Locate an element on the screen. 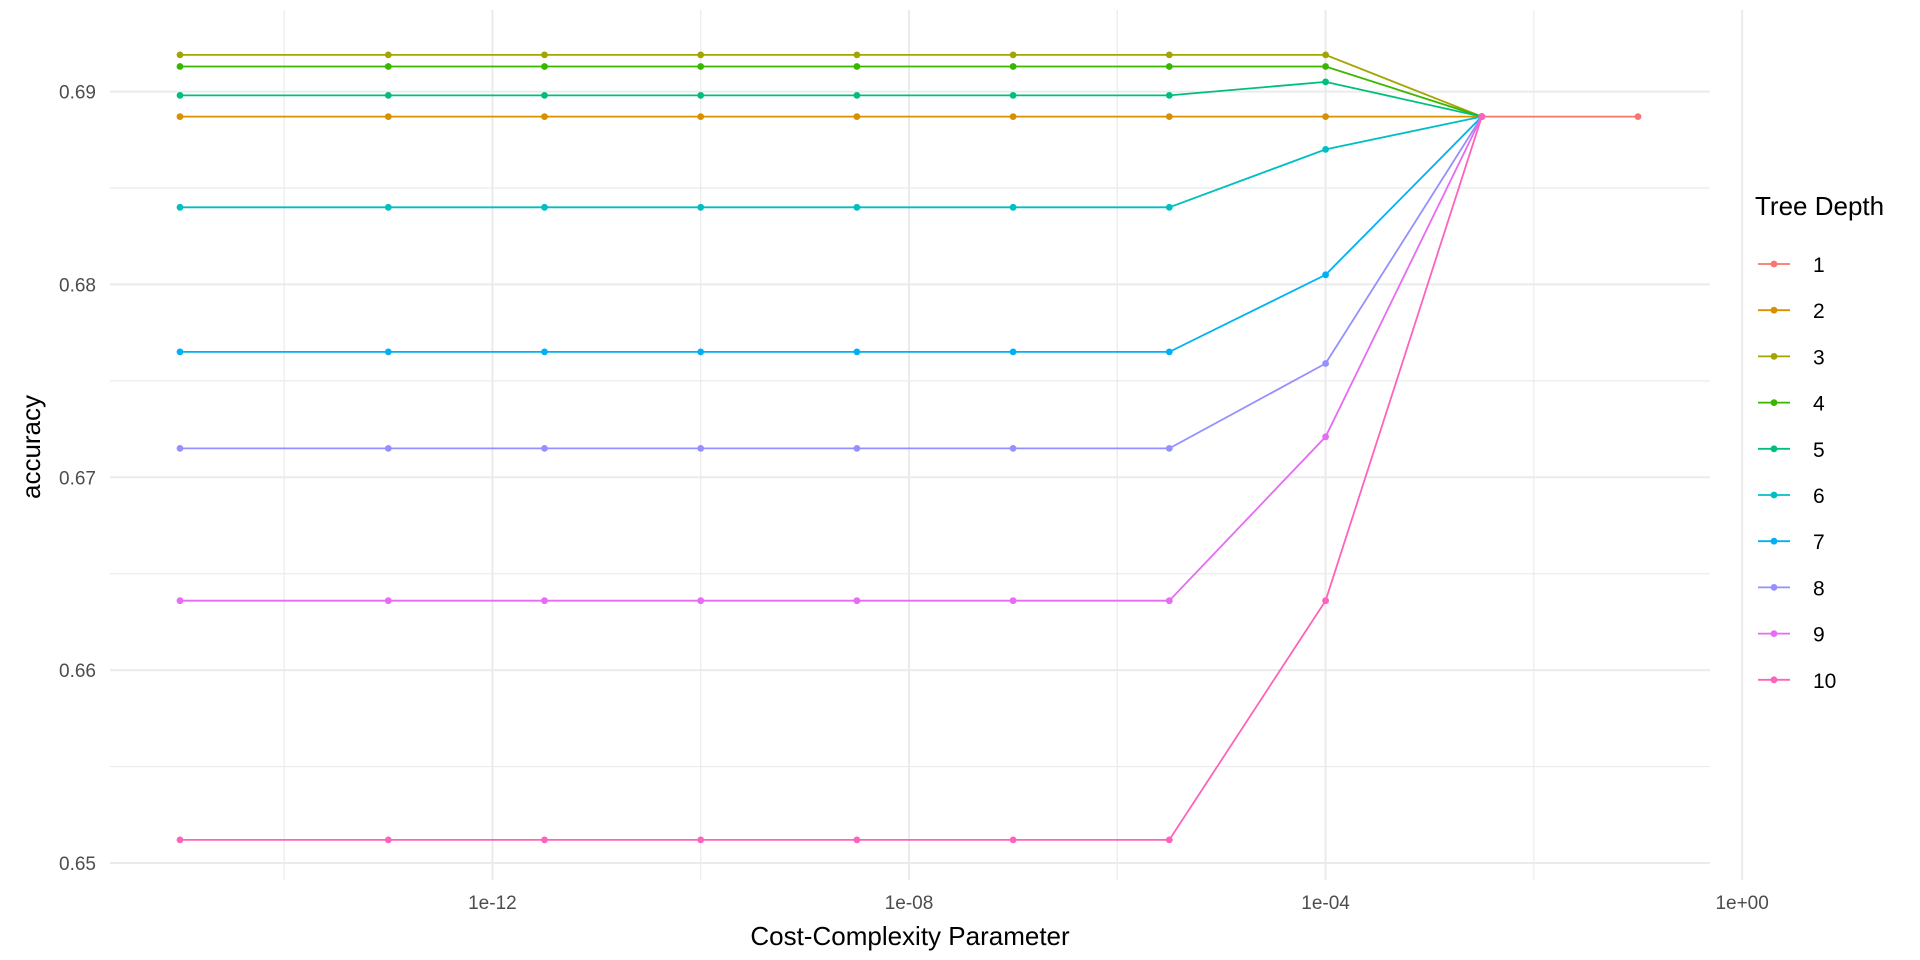 Image resolution: width=1920 pixels, height=960 pixels. x-axis-title: Cost-Complexity Parameter is located at coordinates (910, 936).